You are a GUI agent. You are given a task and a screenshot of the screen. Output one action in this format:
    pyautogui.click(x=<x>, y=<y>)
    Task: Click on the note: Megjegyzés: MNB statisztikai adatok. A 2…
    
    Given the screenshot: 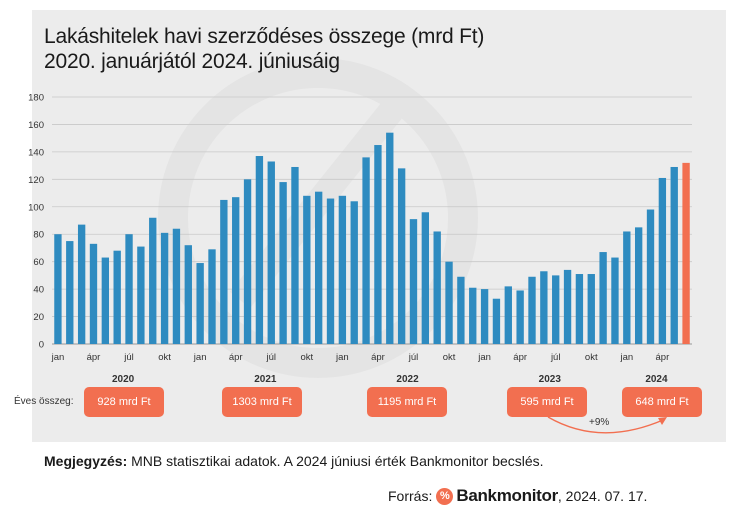 What is the action you would take?
    pyautogui.click(x=294, y=461)
    